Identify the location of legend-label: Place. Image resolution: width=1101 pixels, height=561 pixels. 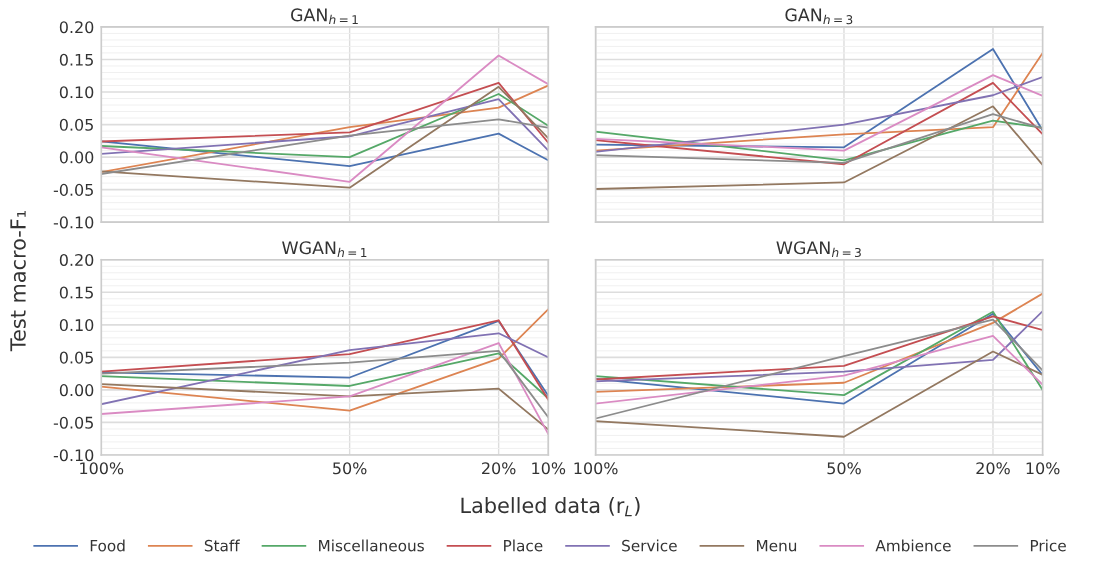
(523, 545).